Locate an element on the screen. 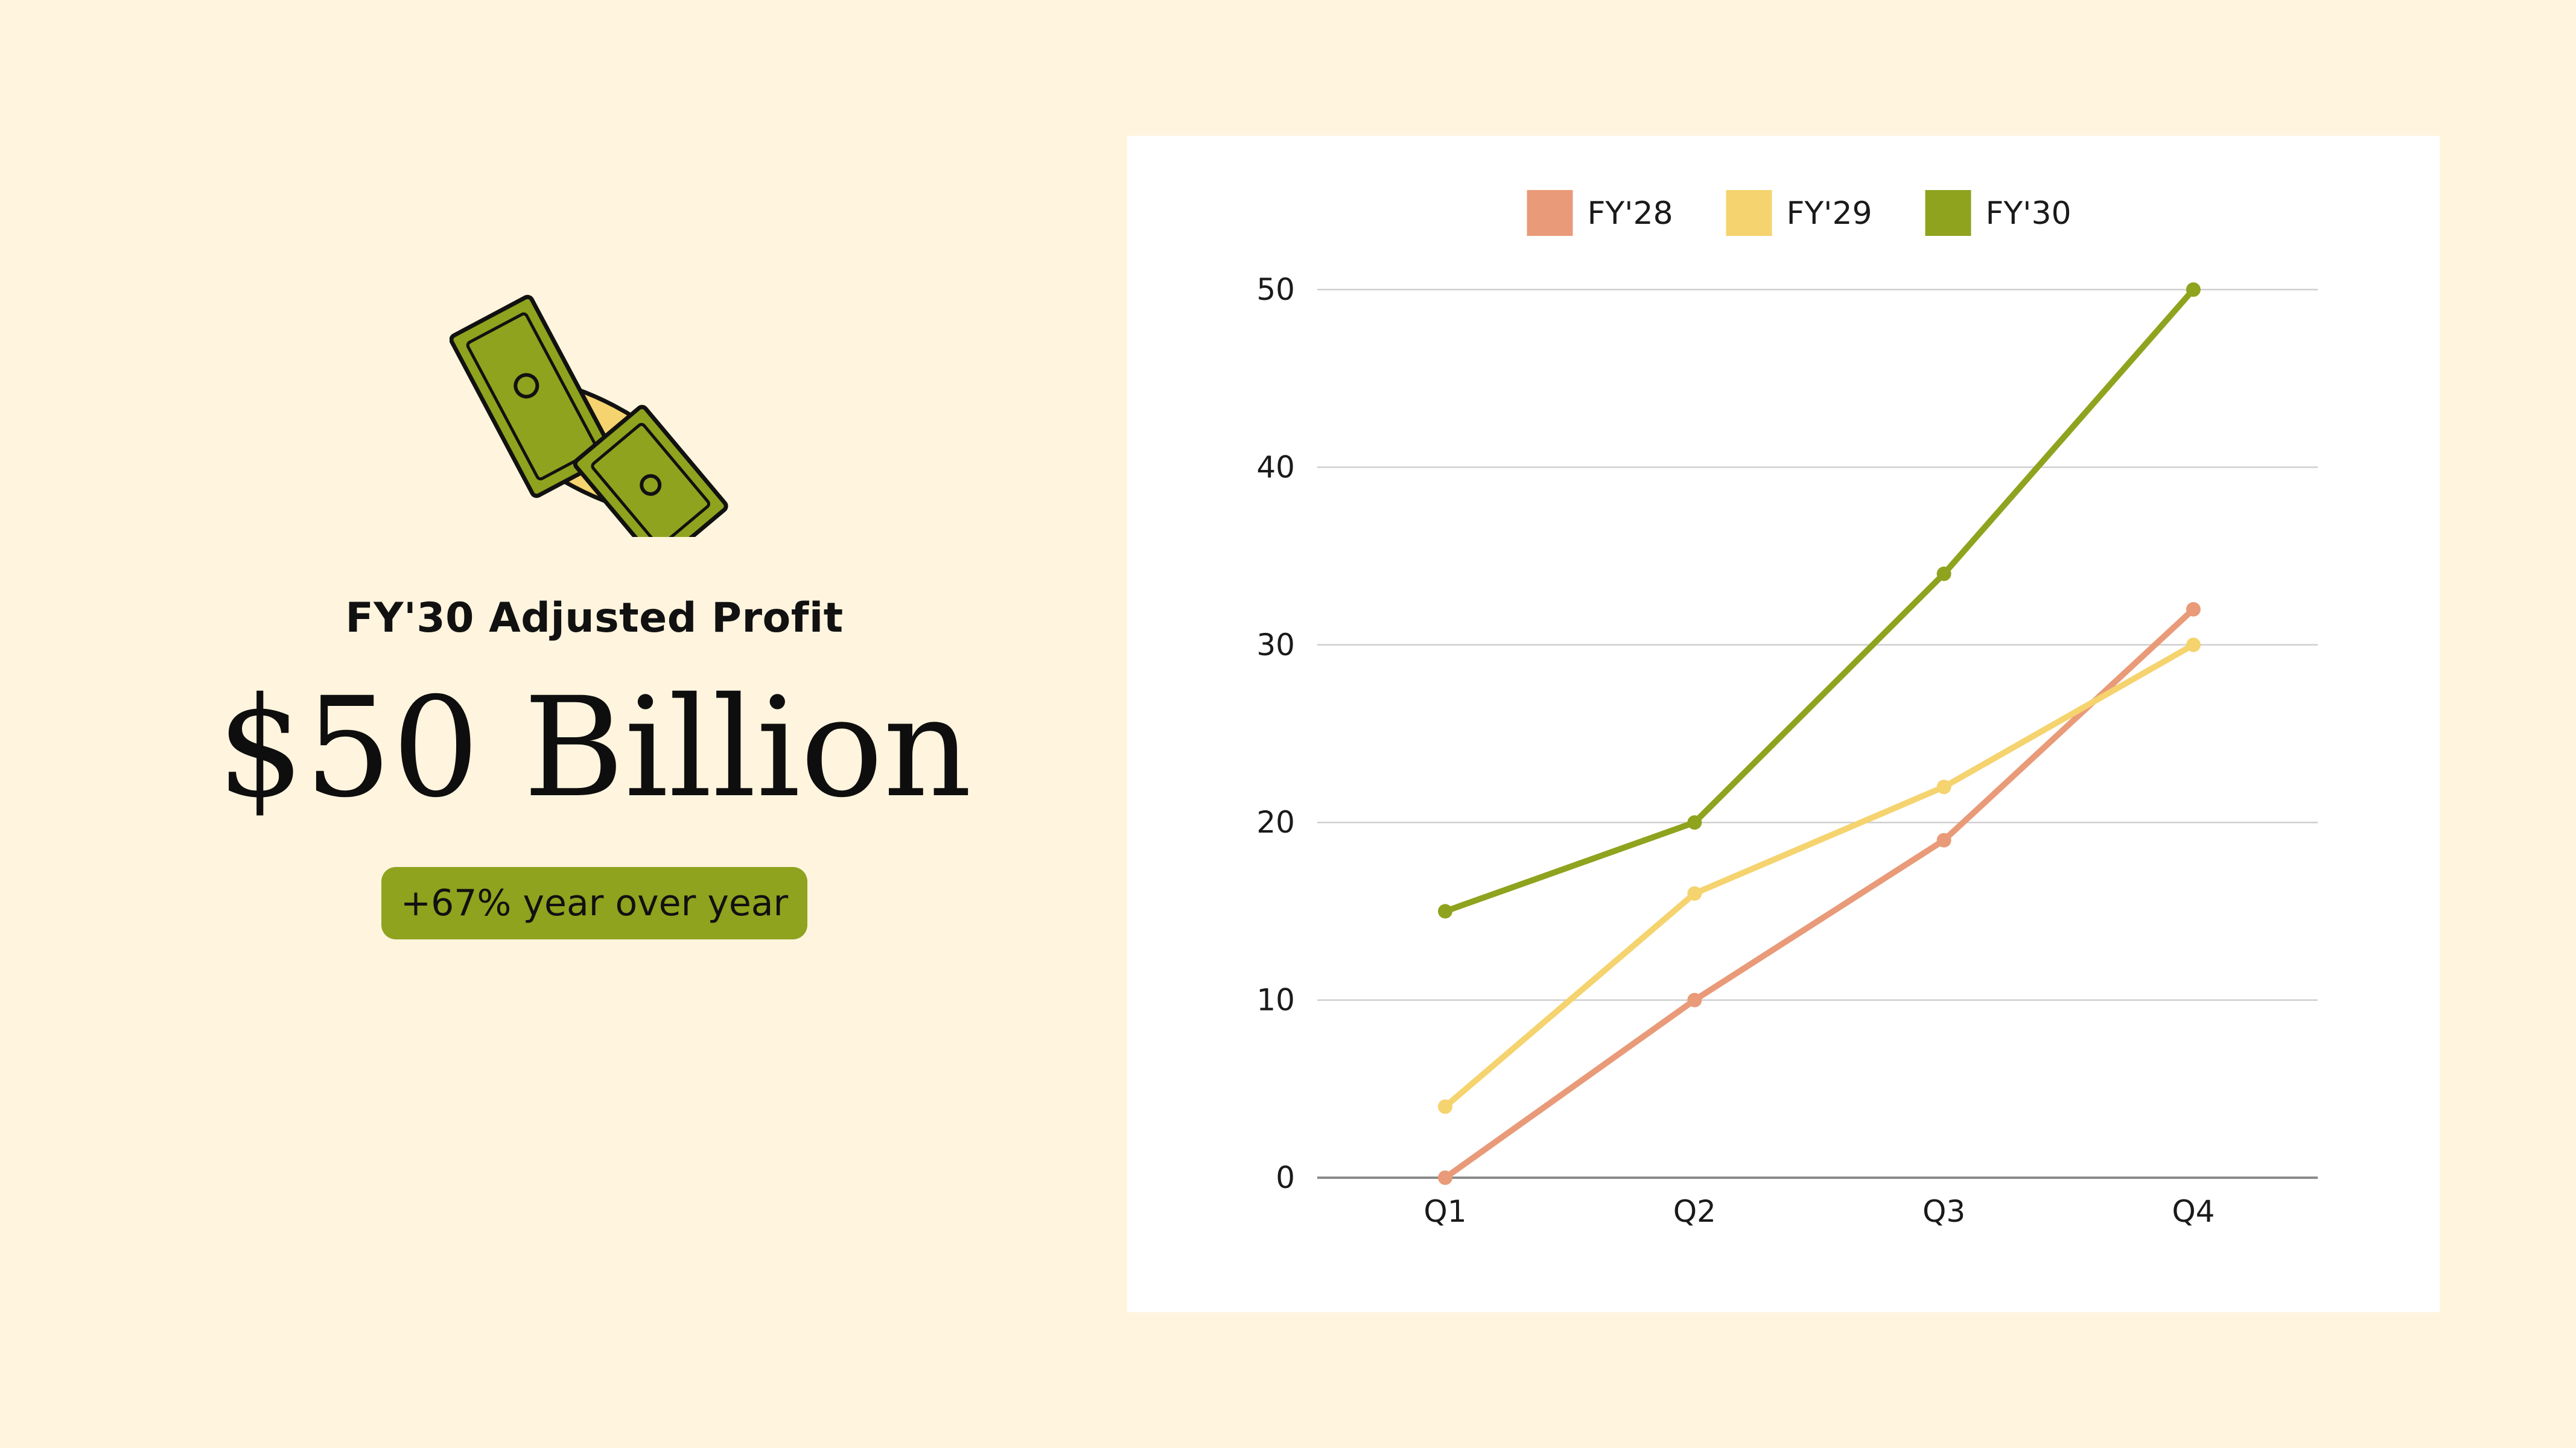  x-tick-label: Q4 is located at coordinates (2193, 1212).